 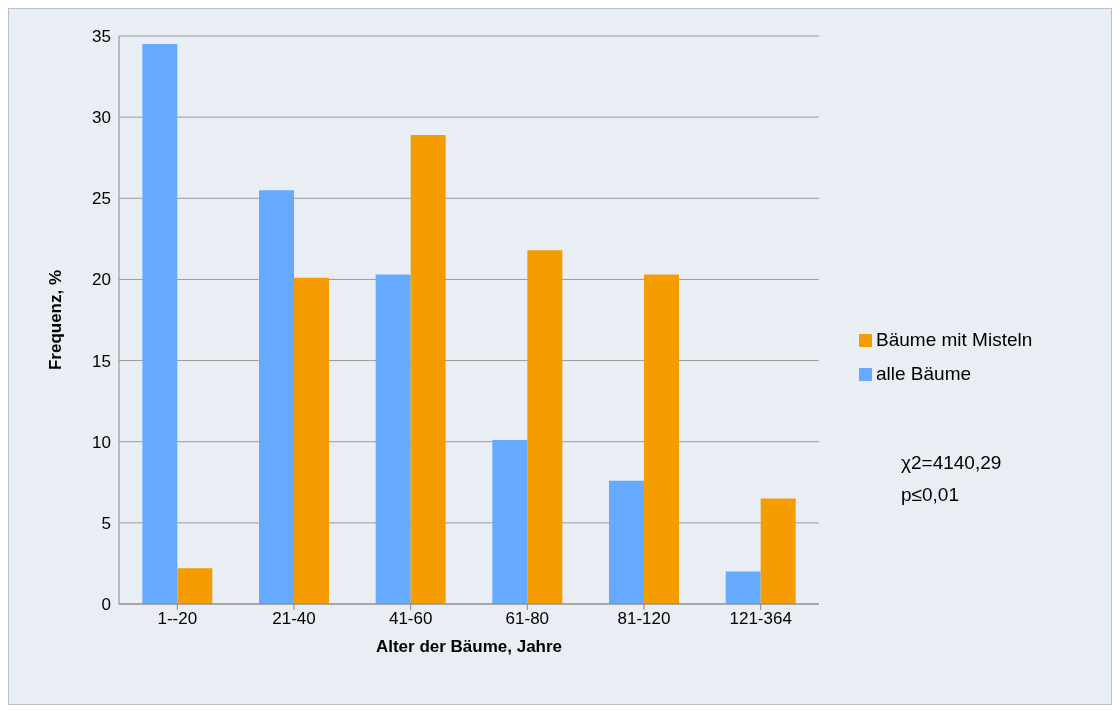 What do you see at coordinates (101, 199) in the screenshot?
I see `y-tick-label: 25` at bounding box center [101, 199].